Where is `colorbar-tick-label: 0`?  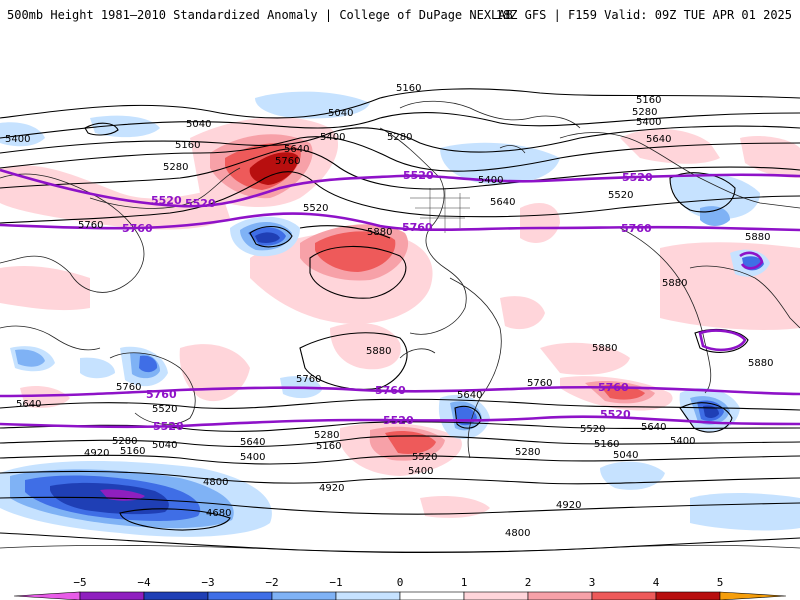 colorbar-tick-label: 0 is located at coordinates (400, 582).